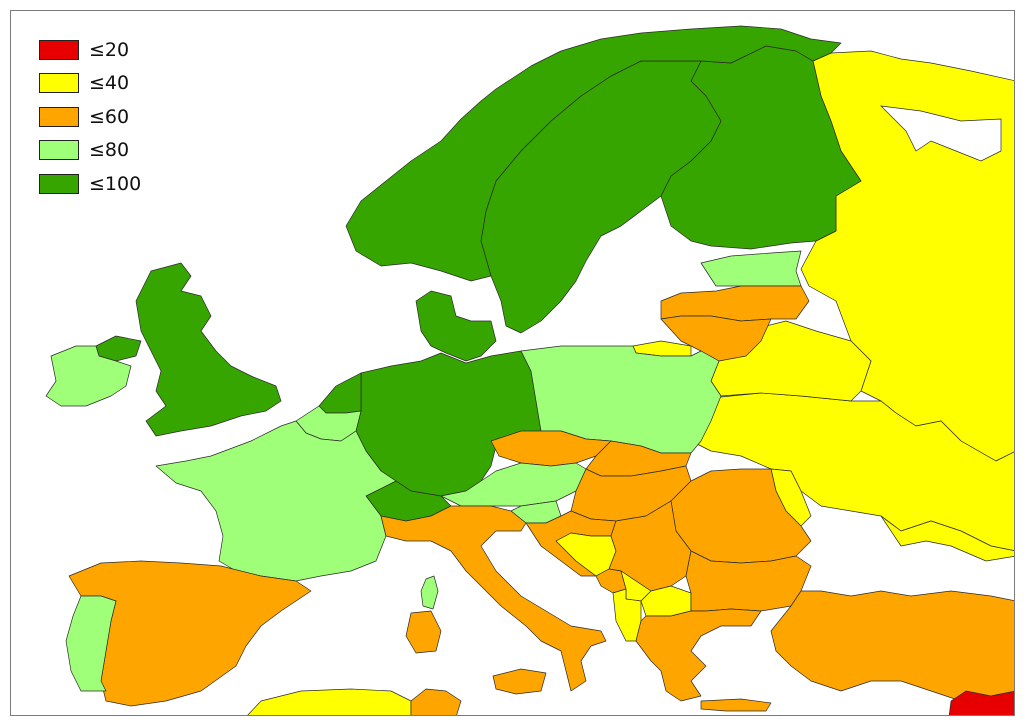  Describe the element at coordinates (941, 133) in the screenshot. I see `white-sea` at that location.